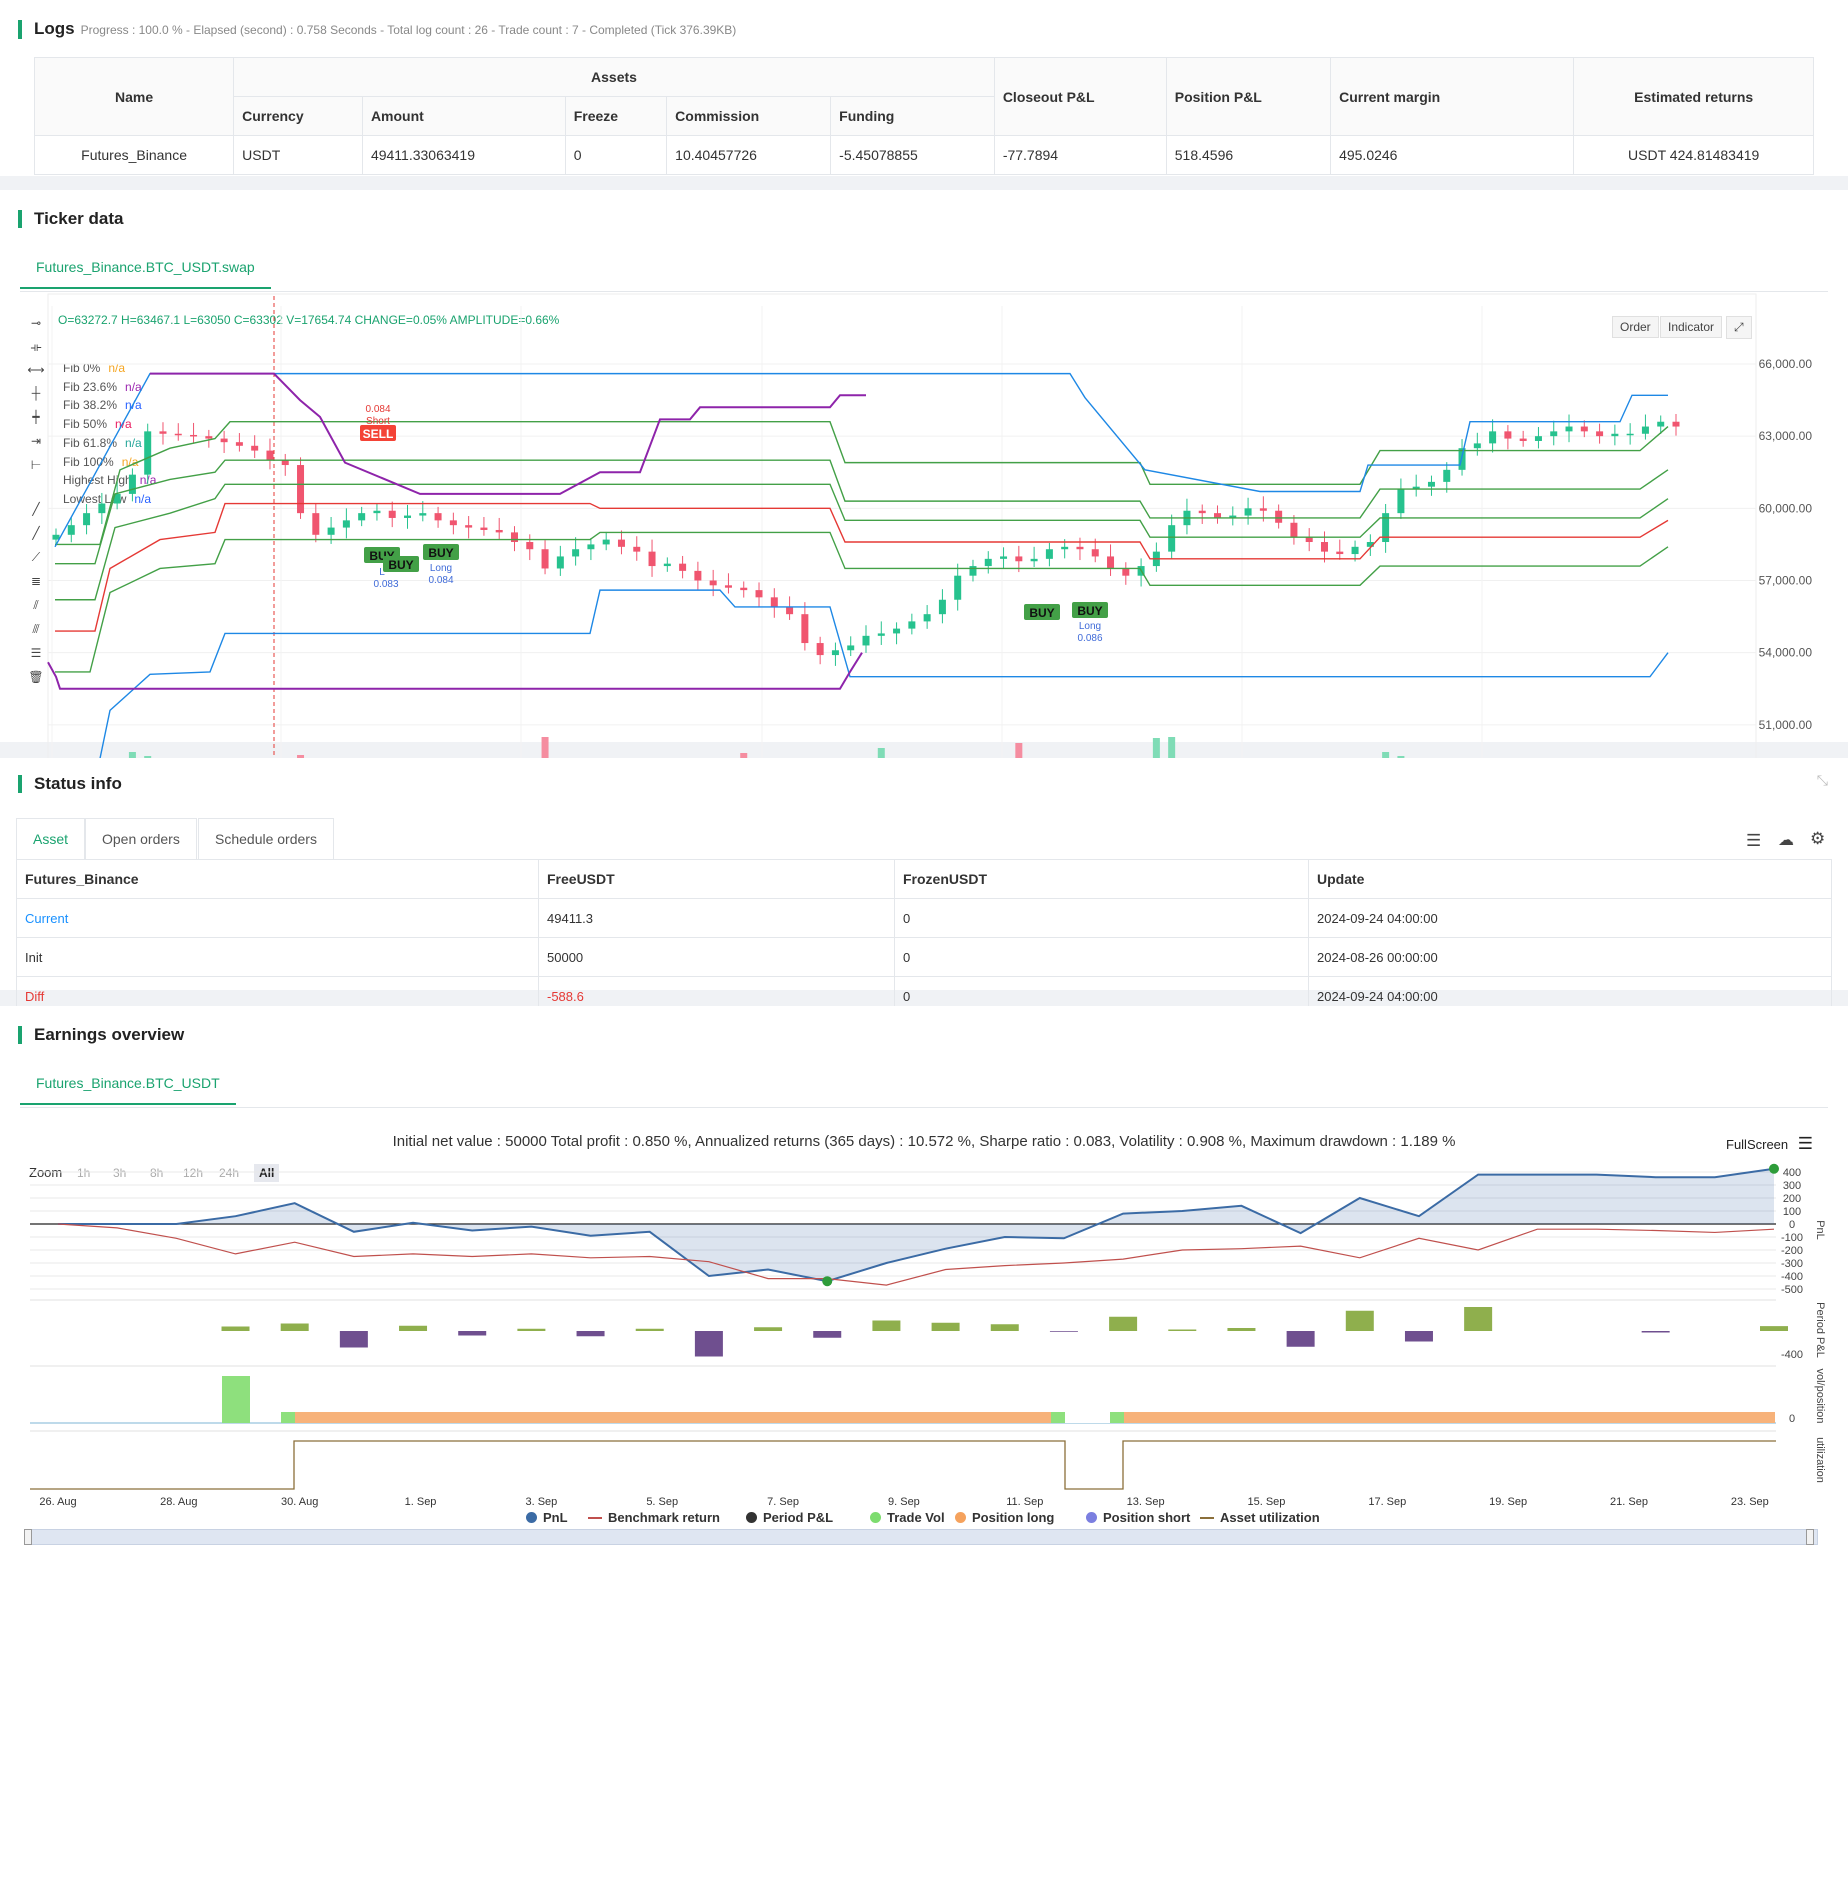 The height and width of the screenshot is (1892, 1848). Describe the element at coordinates (193, 1173) in the screenshot. I see `zoom-12h: 12h` at that location.